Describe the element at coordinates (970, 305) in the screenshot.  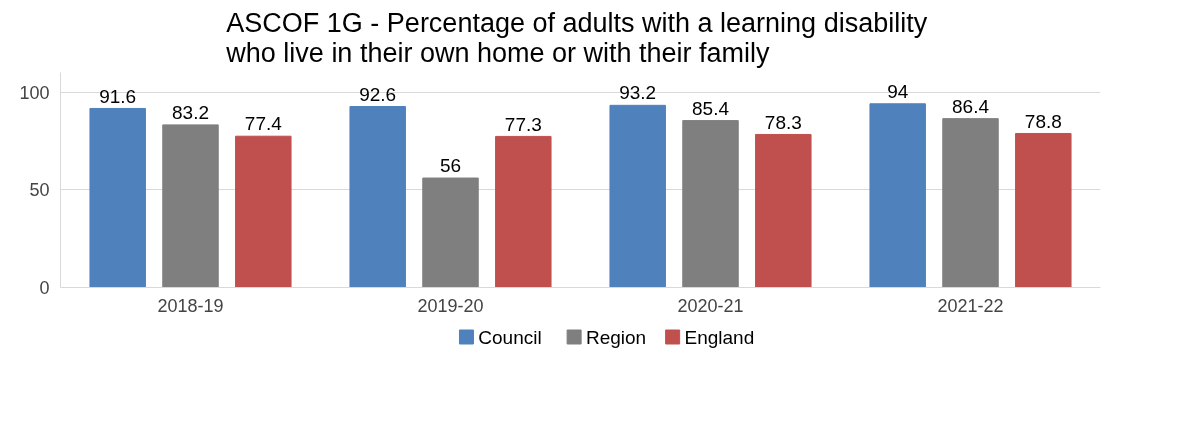
I see `x-tick-label: 2021-22` at that location.